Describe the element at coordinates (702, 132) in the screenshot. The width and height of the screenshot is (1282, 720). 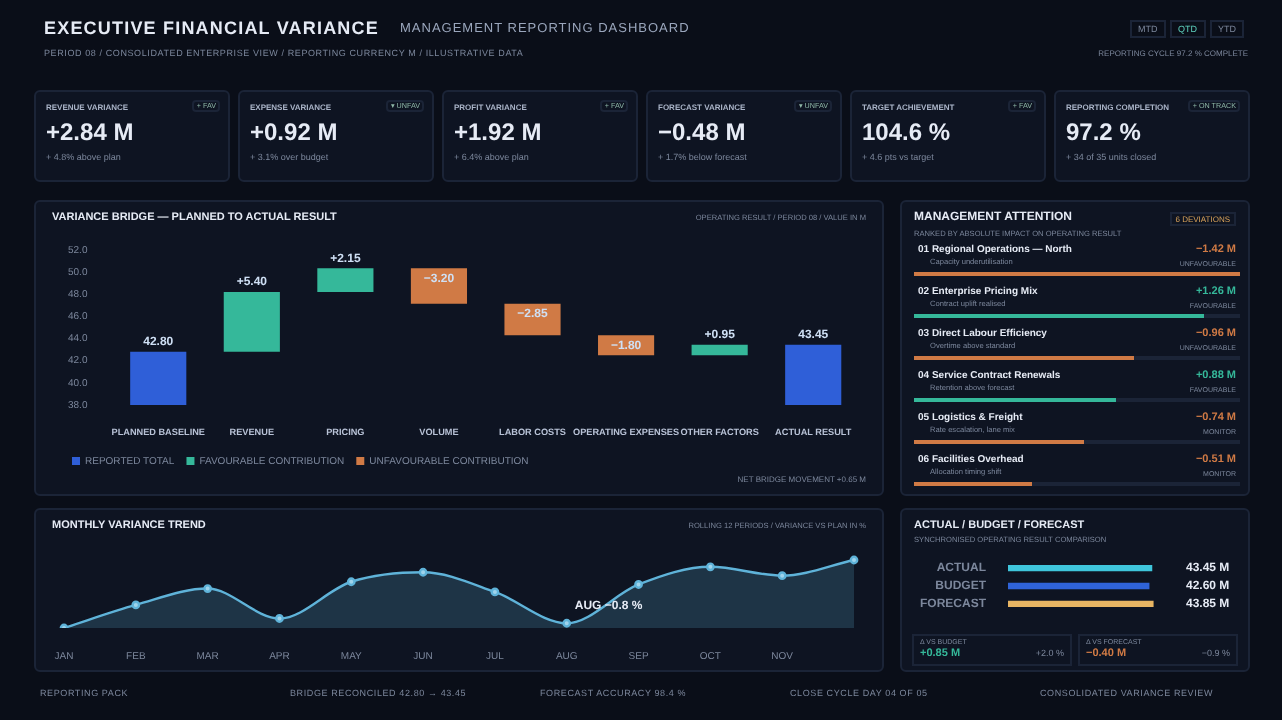
I see `text: −0.48 M` at that location.